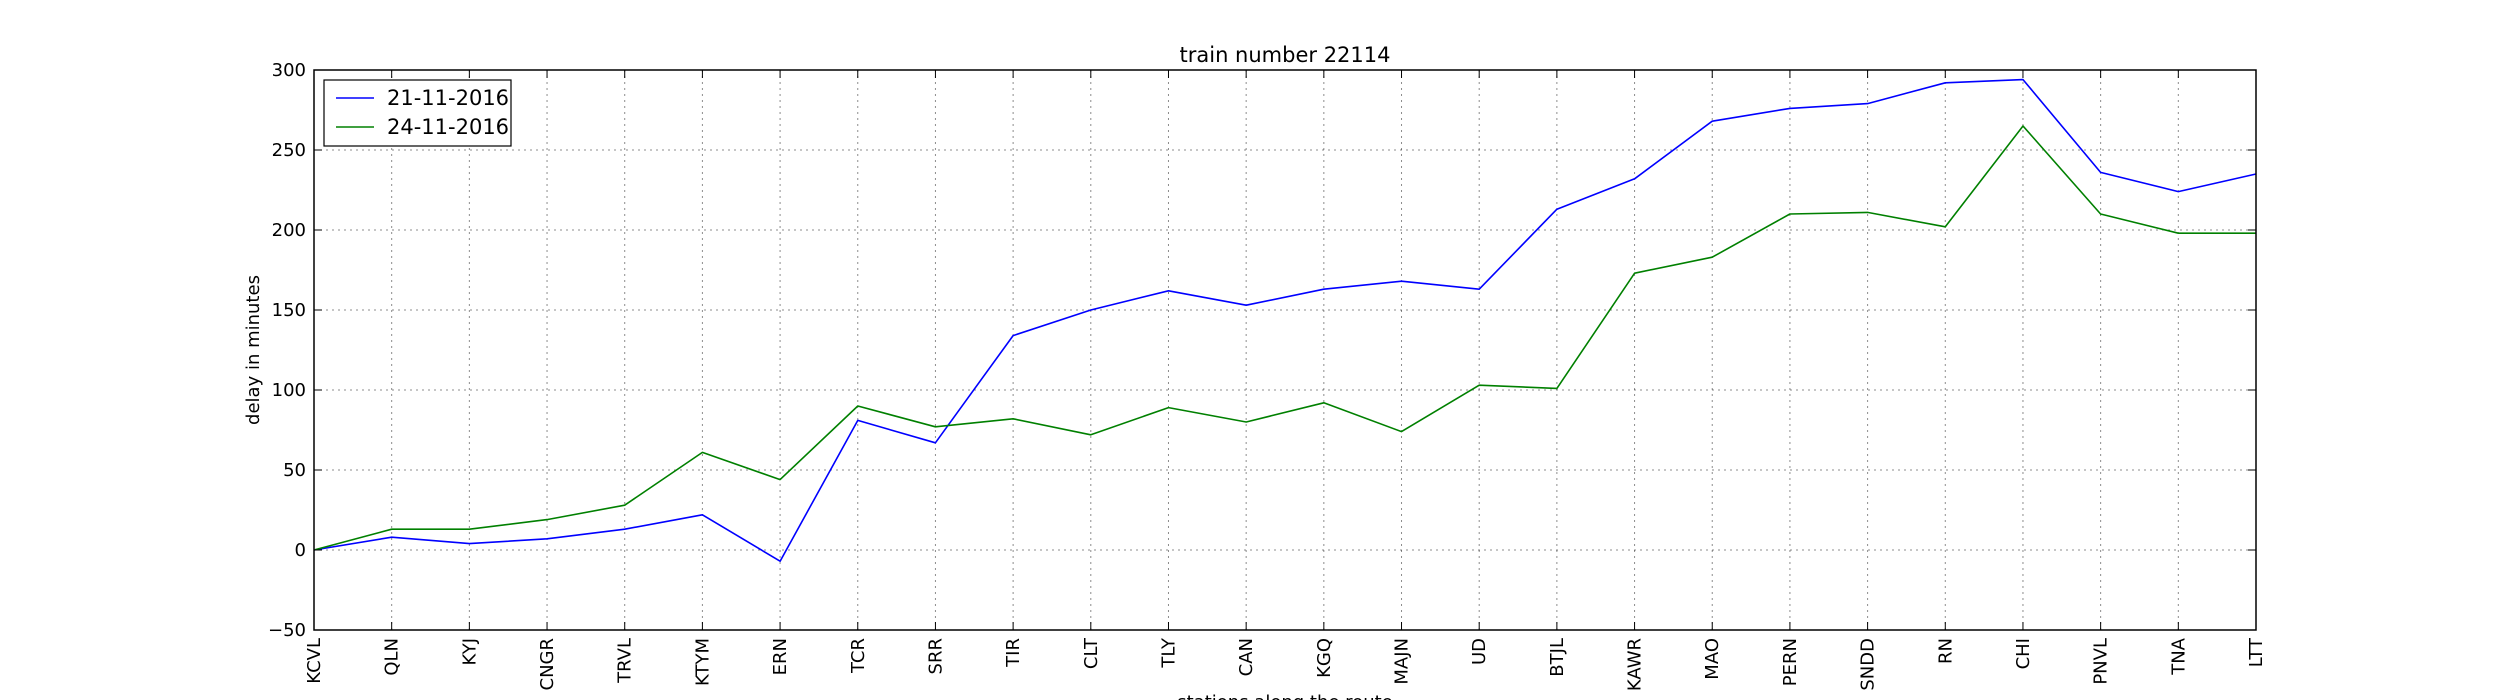 This screenshot has height=700, width=2500. What do you see at coordinates (702, 662) in the screenshot?
I see `x-tick-label: KTYM` at bounding box center [702, 662].